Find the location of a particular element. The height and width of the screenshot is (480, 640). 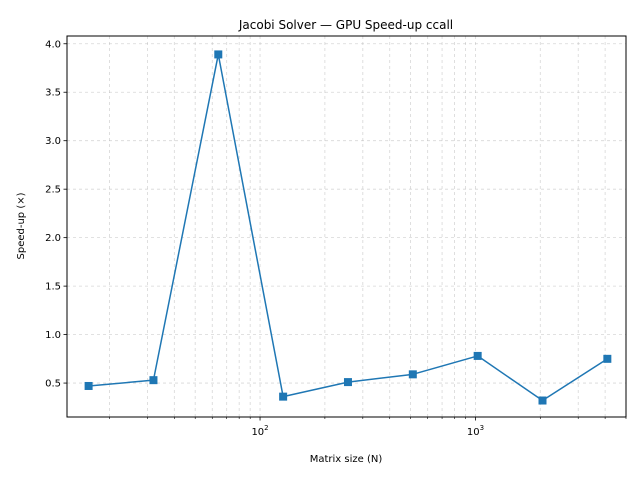

chart-title: Jacobi Solver — GPU Speed-up ccall is located at coordinates (345, 25).